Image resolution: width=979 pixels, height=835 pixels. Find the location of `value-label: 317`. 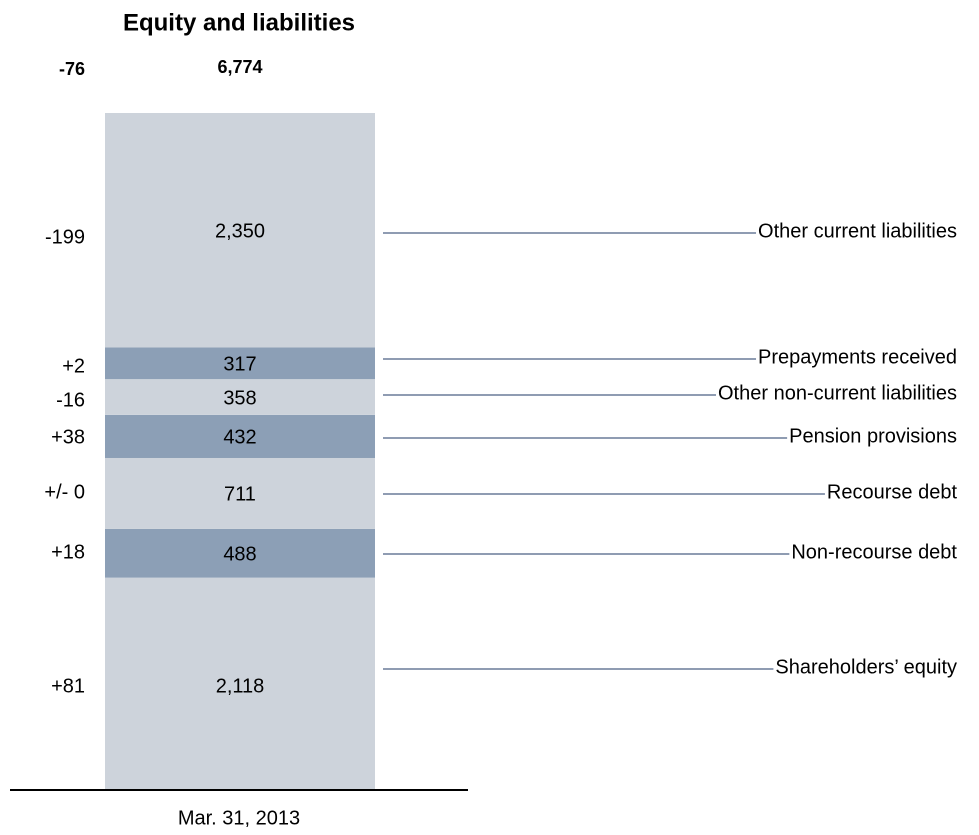

value-label: 317 is located at coordinates (239, 365).